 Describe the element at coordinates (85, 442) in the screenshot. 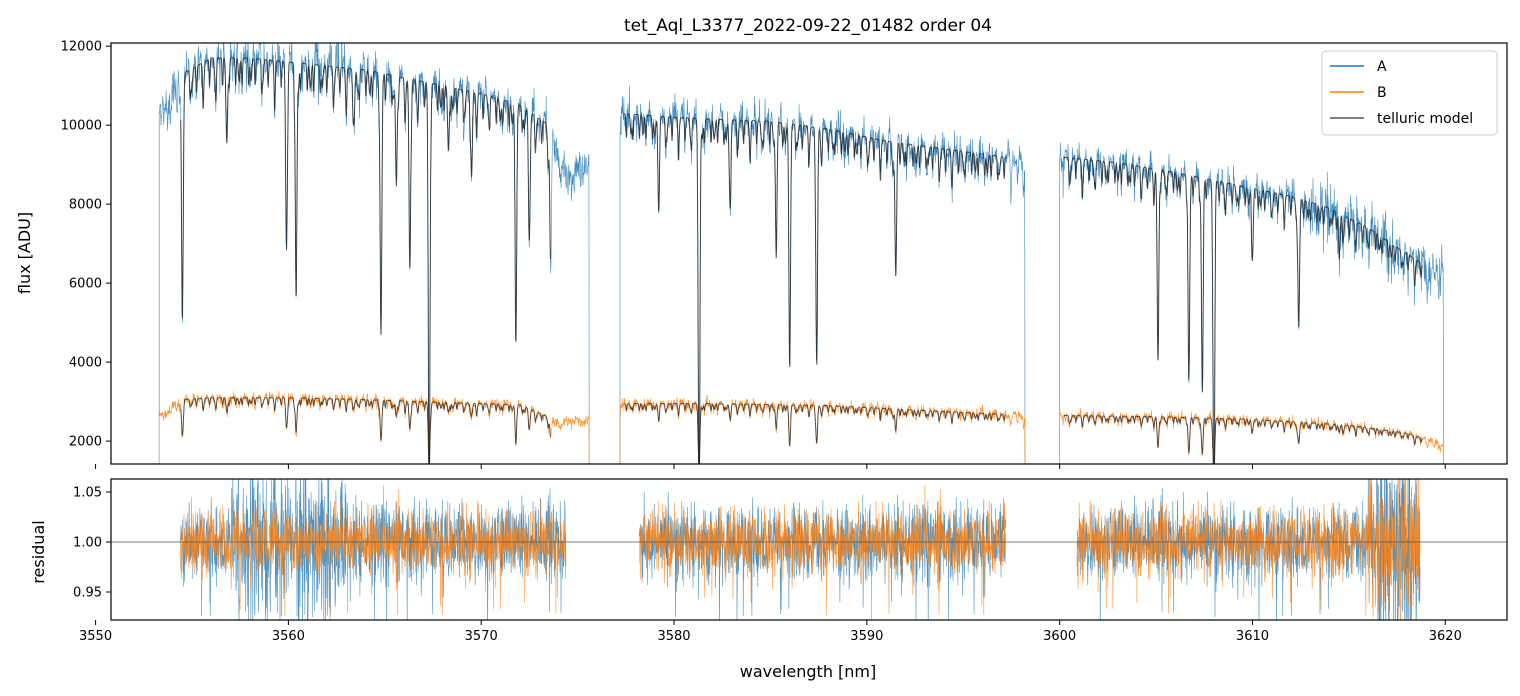

I see `flux-y-tick-label-2000: 2000` at that location.